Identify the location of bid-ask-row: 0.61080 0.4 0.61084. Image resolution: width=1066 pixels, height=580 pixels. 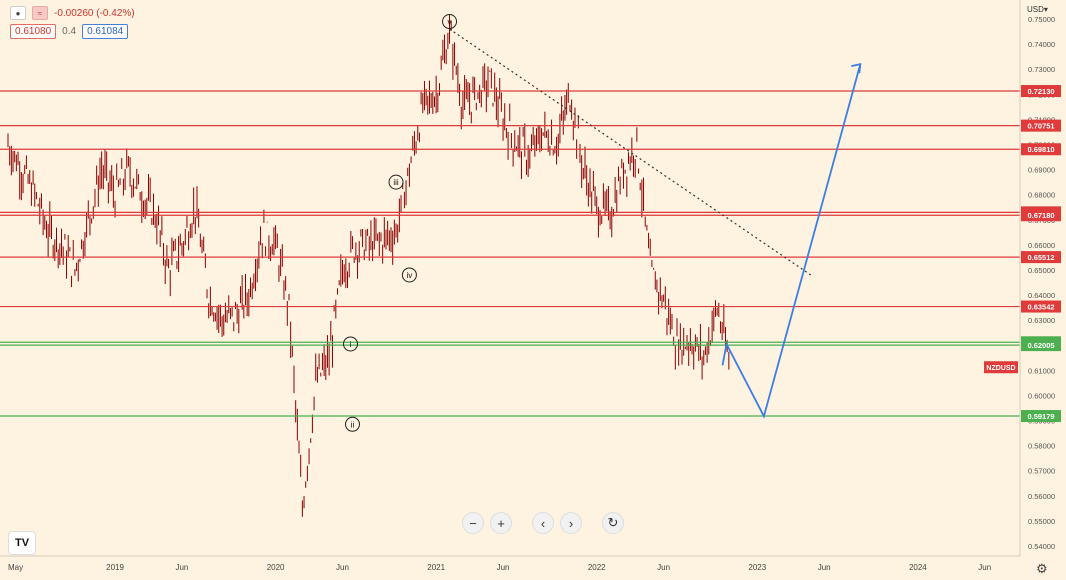
(69, 31).